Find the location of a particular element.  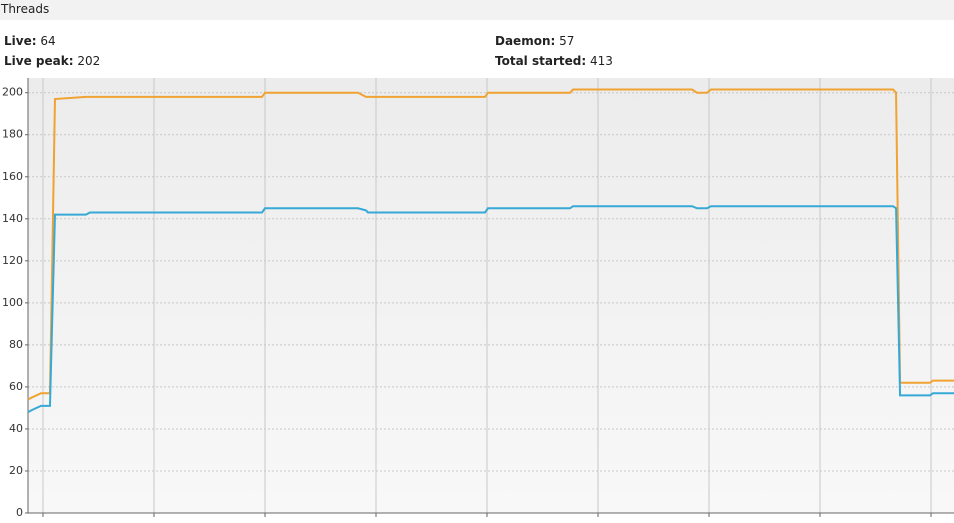

stat: Live: 64 is located at coordinates (30, 41).